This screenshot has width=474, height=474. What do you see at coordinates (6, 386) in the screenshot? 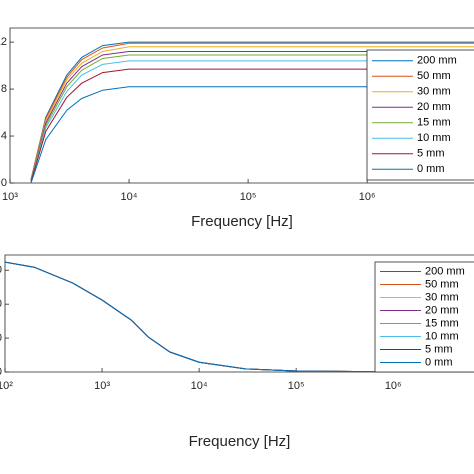
I see `x-tick-label: 10²` at bounding box center [6, 386].